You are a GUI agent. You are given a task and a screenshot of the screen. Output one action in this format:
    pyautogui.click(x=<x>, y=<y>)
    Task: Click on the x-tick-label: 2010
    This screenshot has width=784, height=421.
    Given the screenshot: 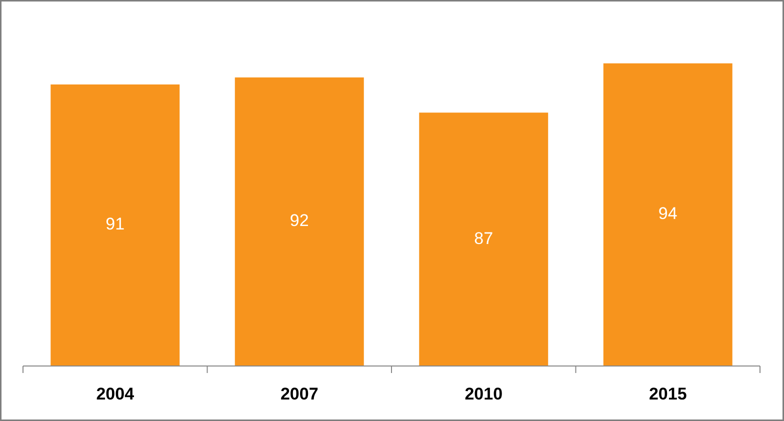 What is the action you would take?
    pyautogui.click(x=483, y=394)
    